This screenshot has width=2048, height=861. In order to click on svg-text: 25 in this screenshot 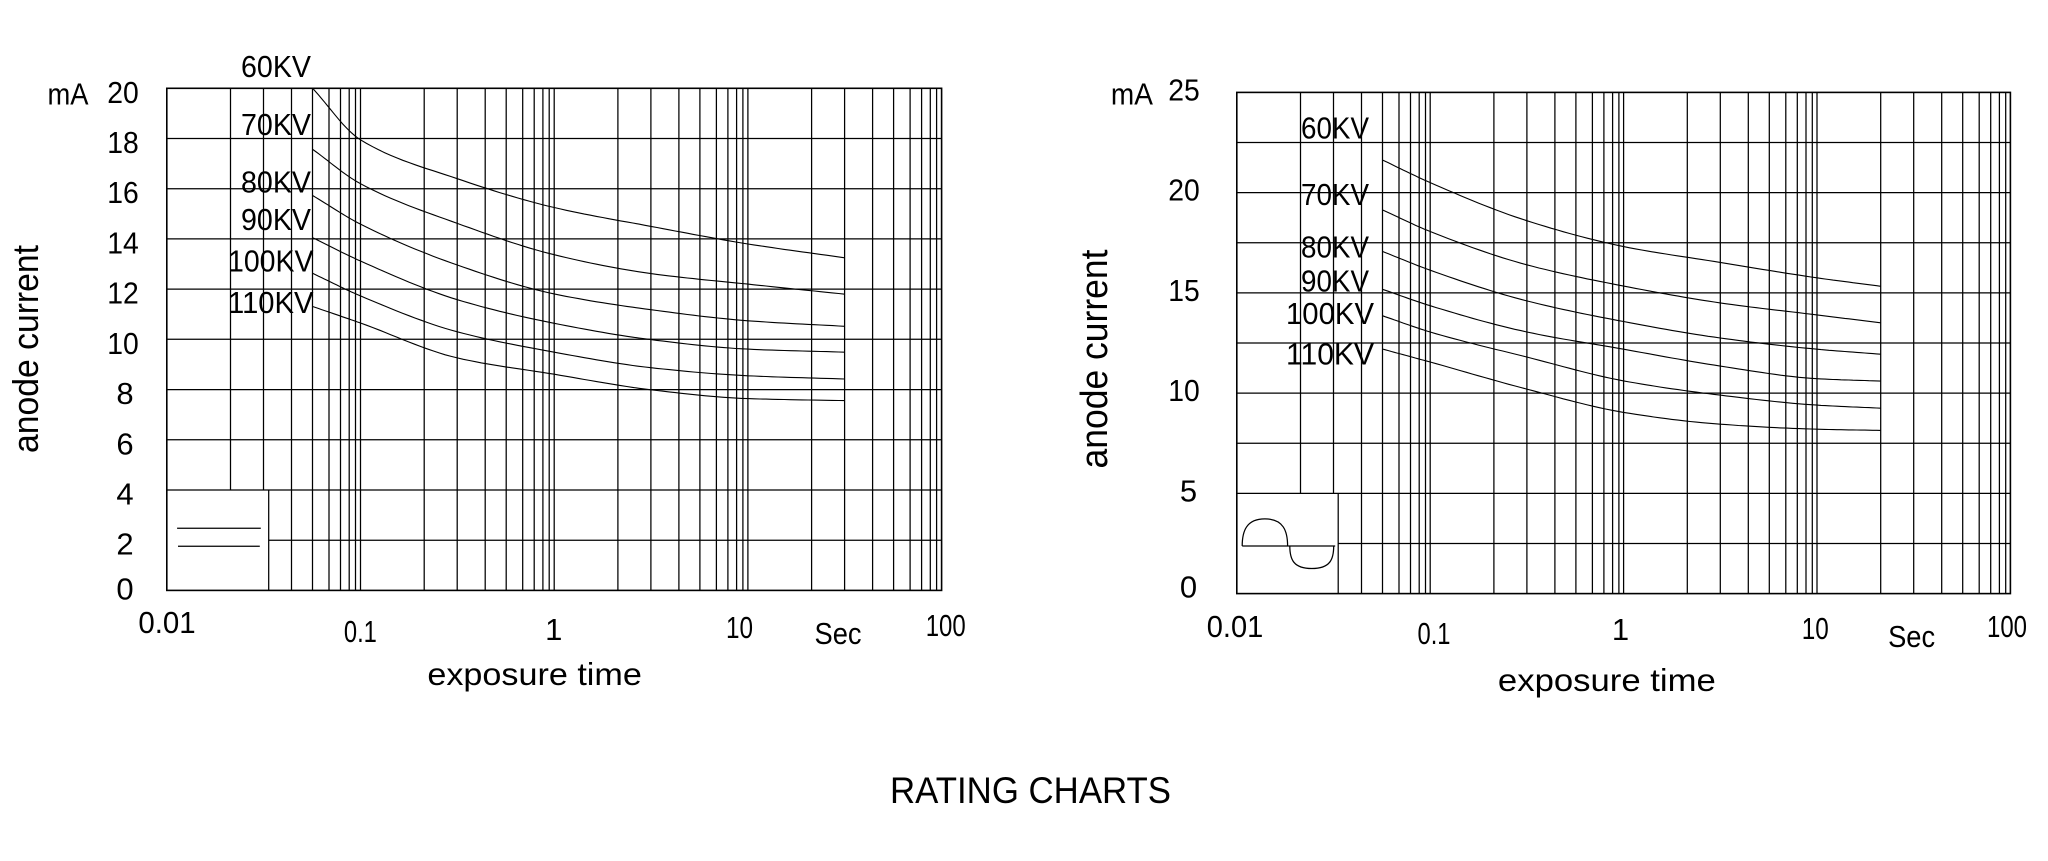, I will do `click(1184, 89)`.